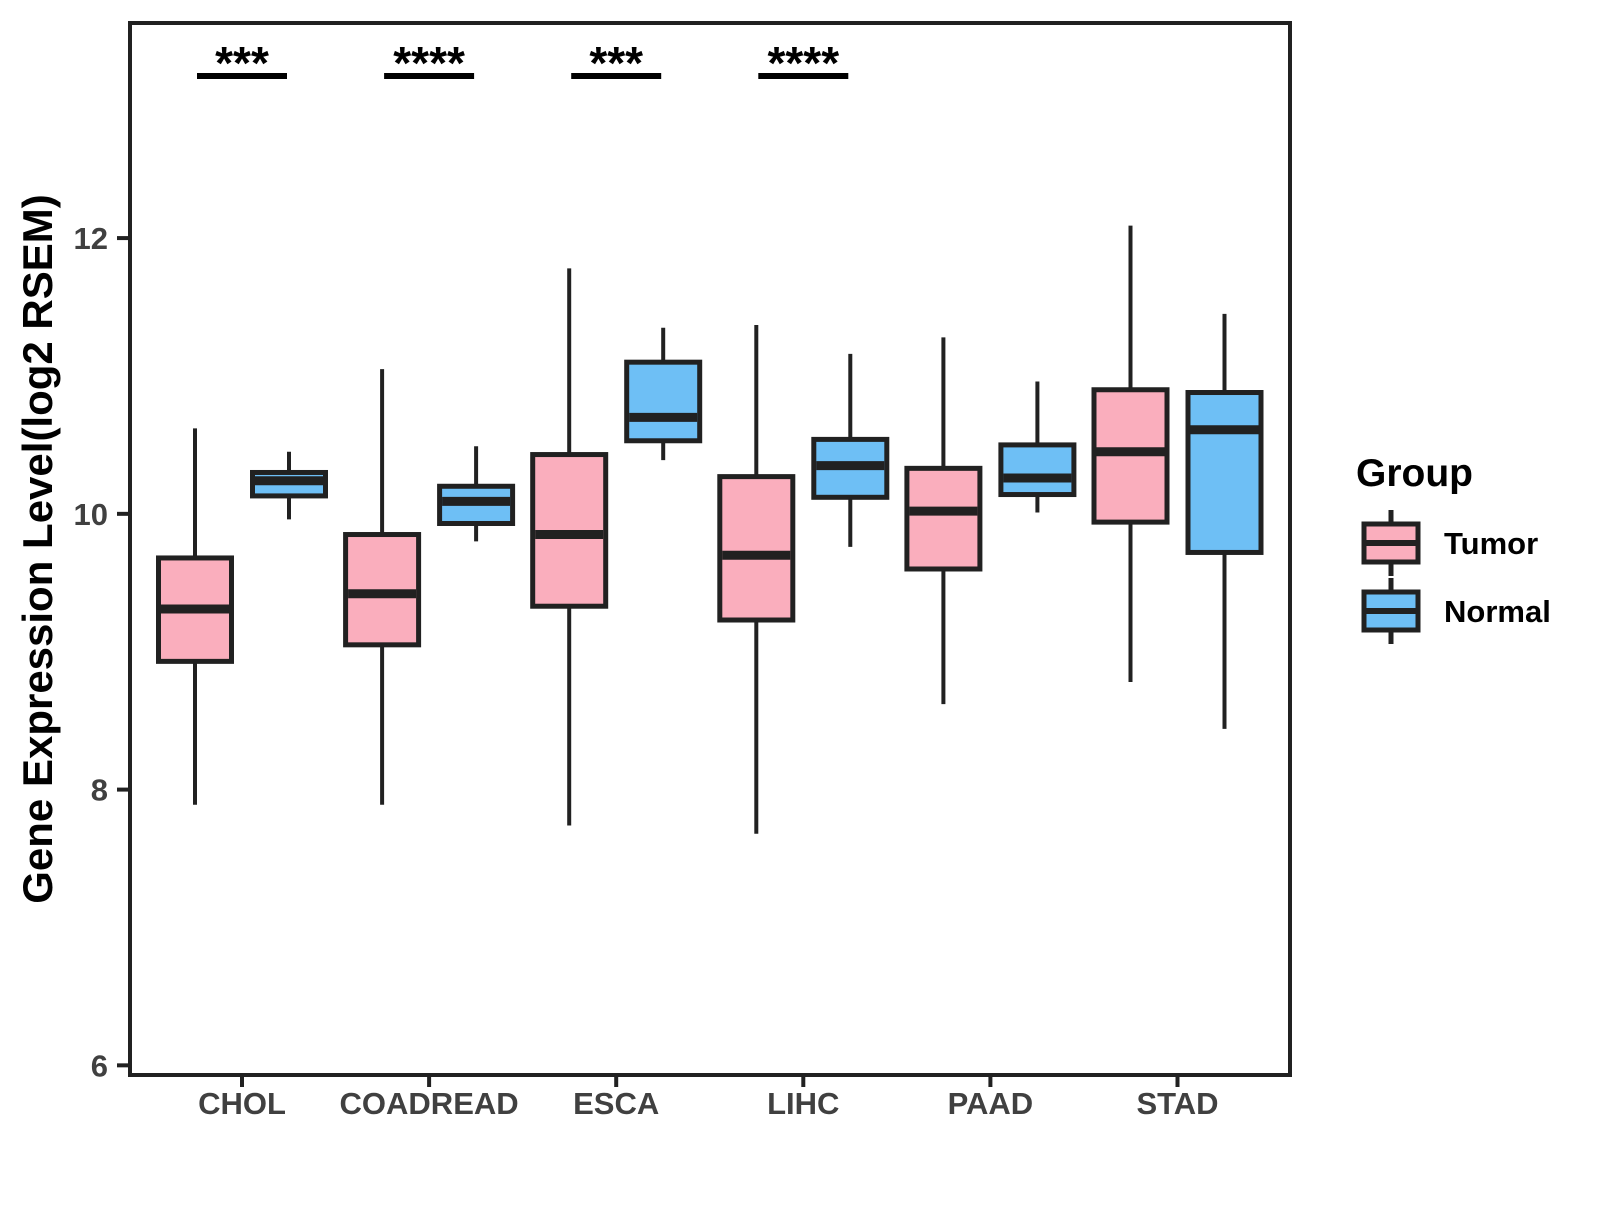 Image resolution: width=1600 pixels, height=1205 pixels. What do you see at coordinates (1497, 611) in the screenshot?
I see `legend-label-normal: Normal` at bounding box center [1497, 611].